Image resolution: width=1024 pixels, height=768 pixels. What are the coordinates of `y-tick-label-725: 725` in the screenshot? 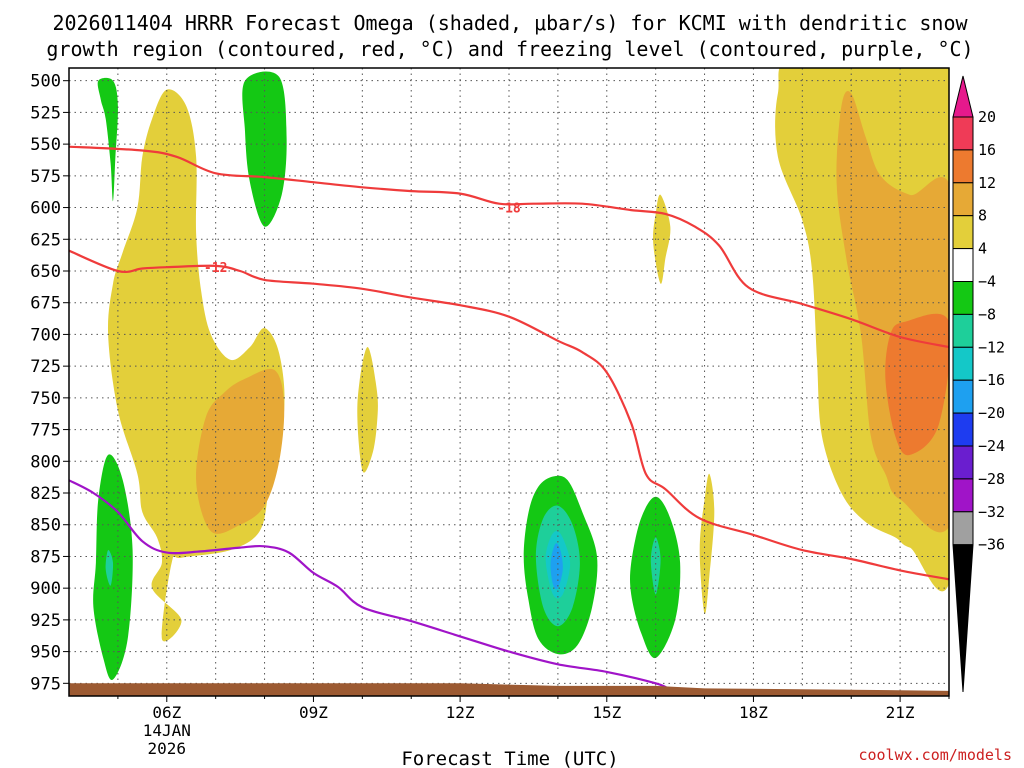 It's located at (45, 367).